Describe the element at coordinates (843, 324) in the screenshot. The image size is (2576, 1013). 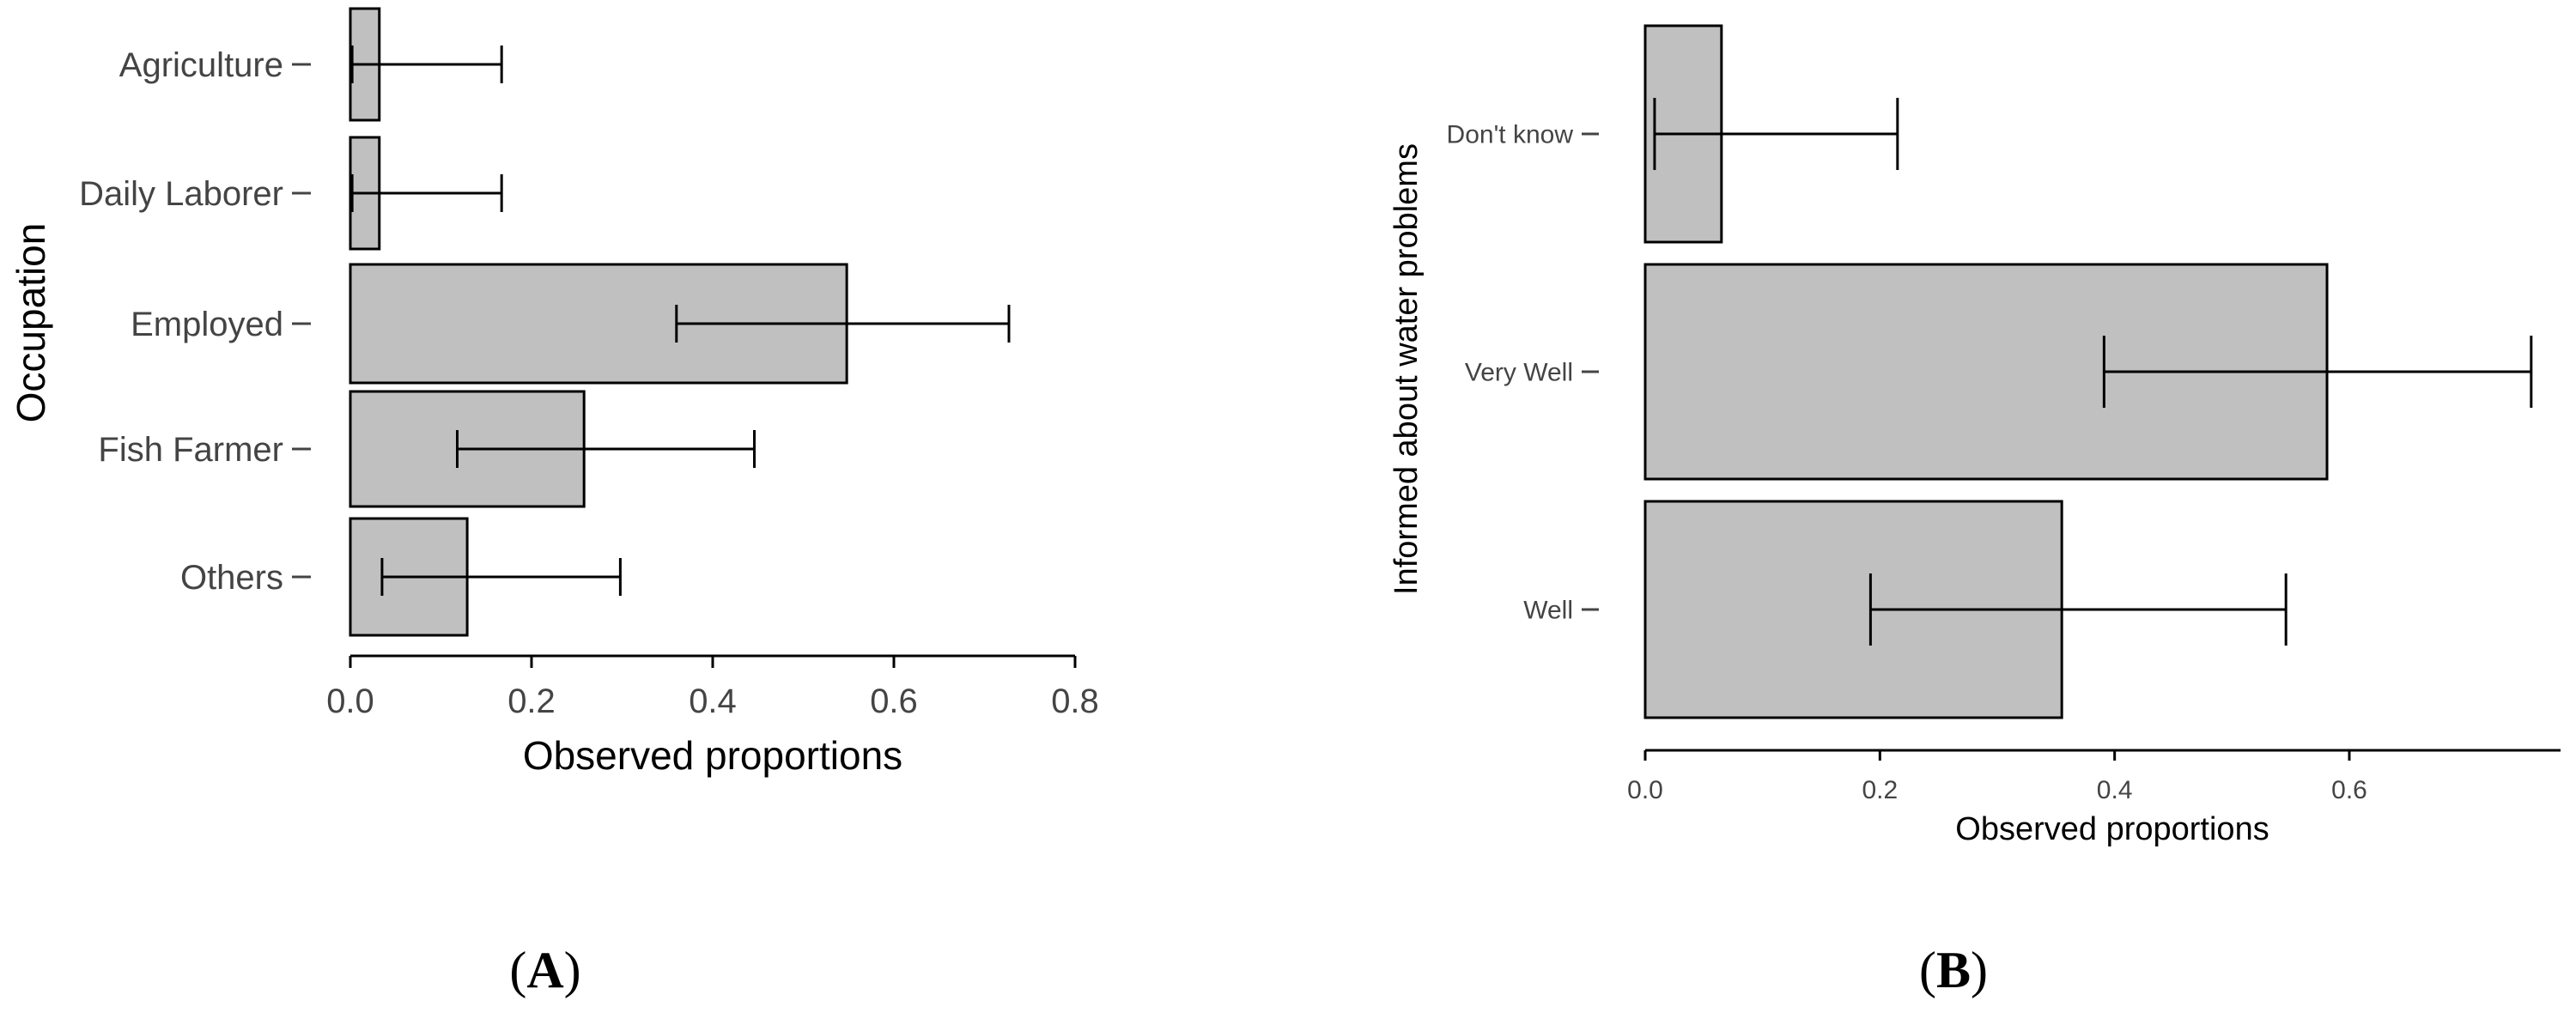
I see `panel-a-error-bar-employed` at that location.